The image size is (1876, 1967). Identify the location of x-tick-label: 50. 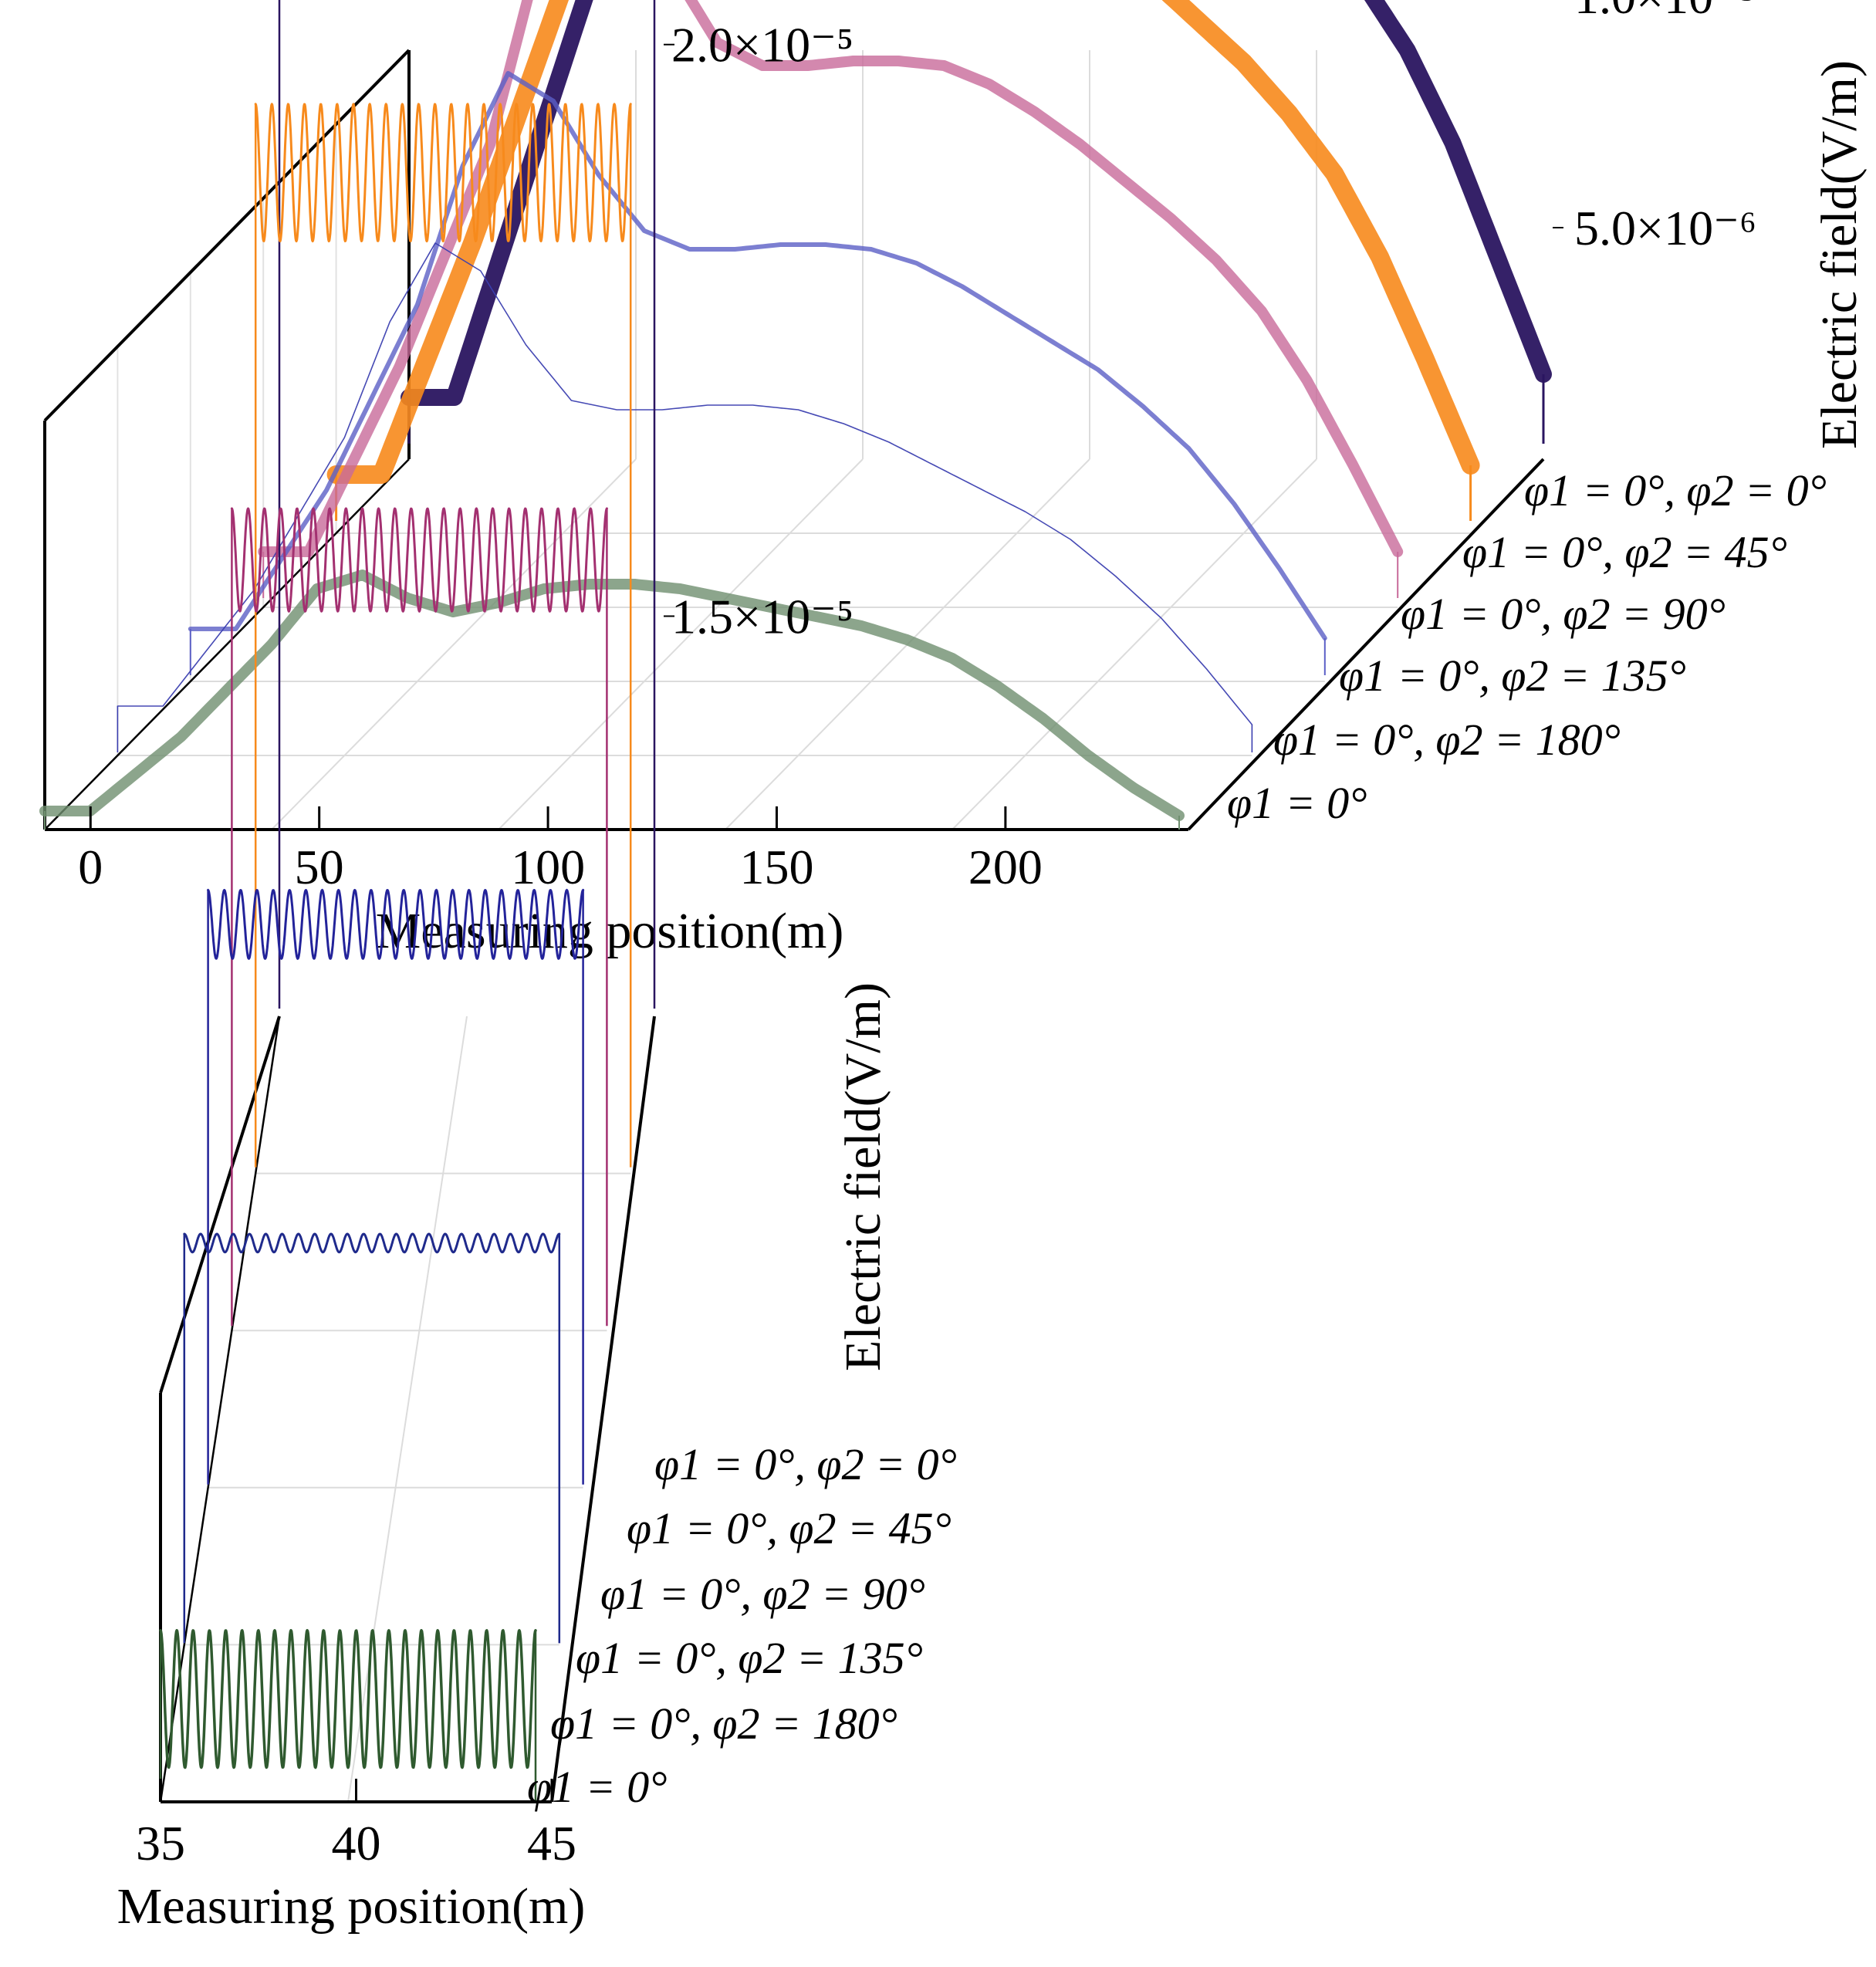
(319, 867).